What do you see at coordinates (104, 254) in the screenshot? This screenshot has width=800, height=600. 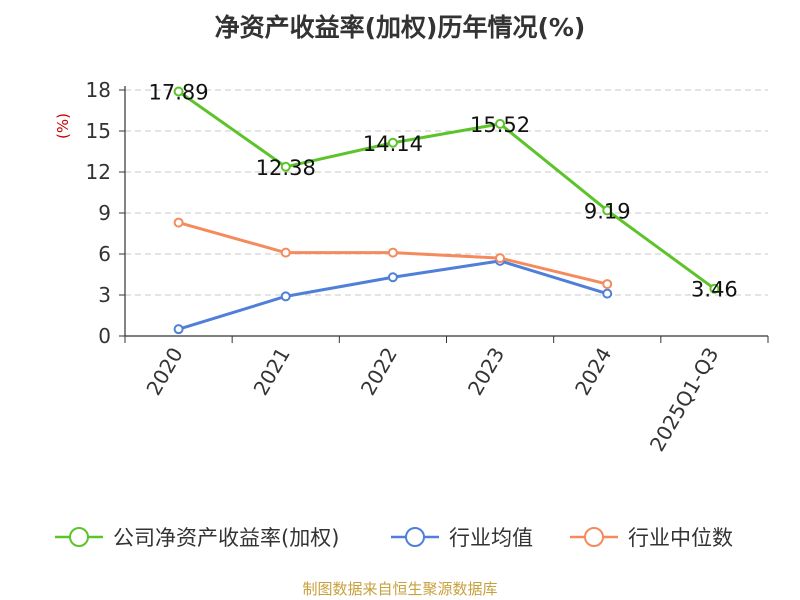 I see `y-tick-label: 6` at bounding box center [104, 254].